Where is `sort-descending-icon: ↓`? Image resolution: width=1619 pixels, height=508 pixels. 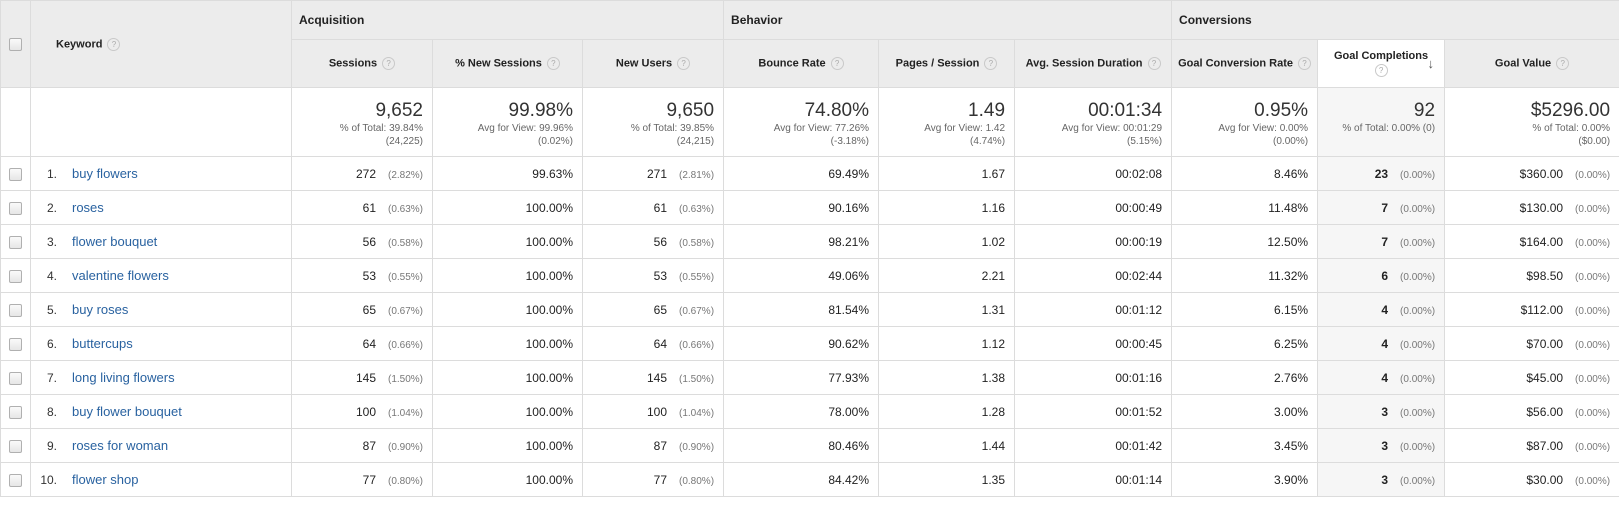
sort-descending-icon: ↓ is located at coordinates (1431, 63).